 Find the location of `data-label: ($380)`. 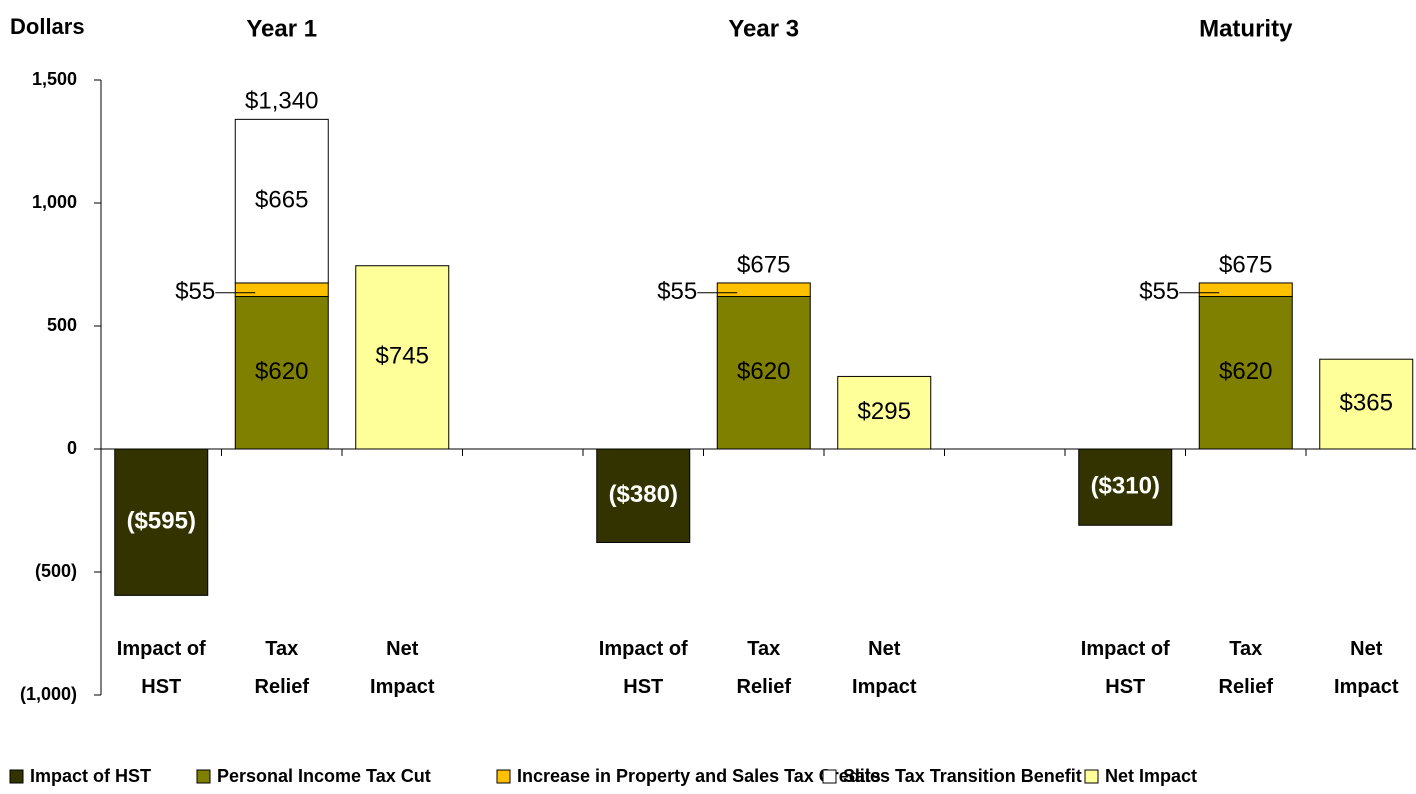

data-label: ($380) is located at coordinates (643, 494).